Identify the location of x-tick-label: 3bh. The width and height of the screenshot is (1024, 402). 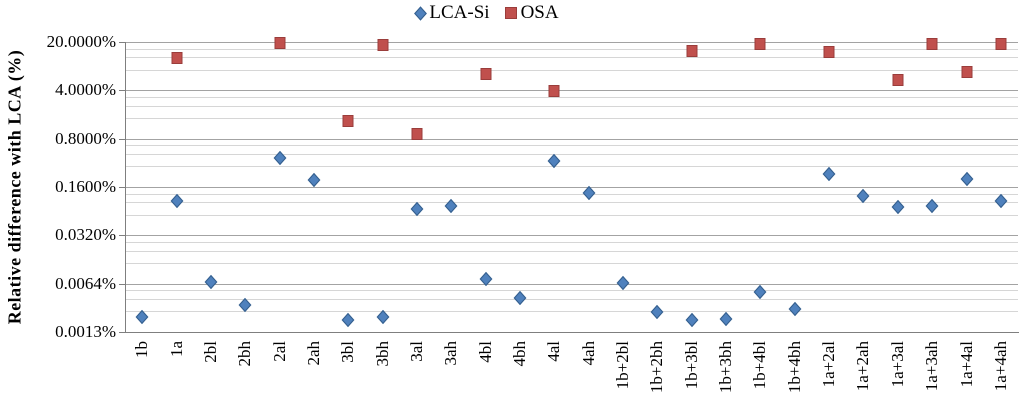
(382, 354).